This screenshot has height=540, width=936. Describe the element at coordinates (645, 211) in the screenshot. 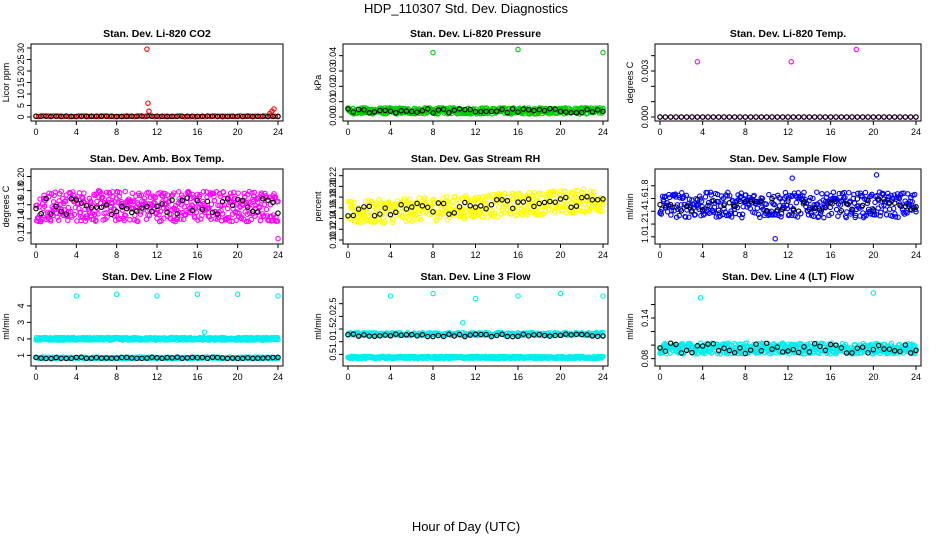

I see `y-tick-label: 1.4` at that location.